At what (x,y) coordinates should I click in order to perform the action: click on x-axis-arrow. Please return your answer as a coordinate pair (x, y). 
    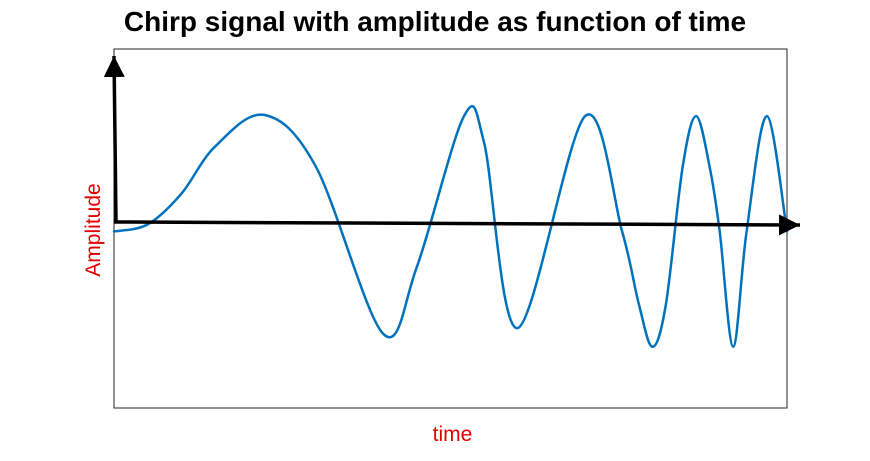
    Looking at the image, I should click on (457, 225).